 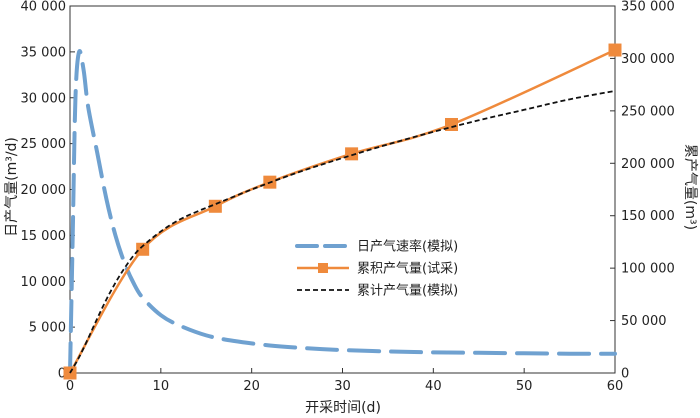 What do you see at coordinates (648, 164) in the screenshot?
I see `right-y-tick-label: 200 000` at bounding box center [648, 164].